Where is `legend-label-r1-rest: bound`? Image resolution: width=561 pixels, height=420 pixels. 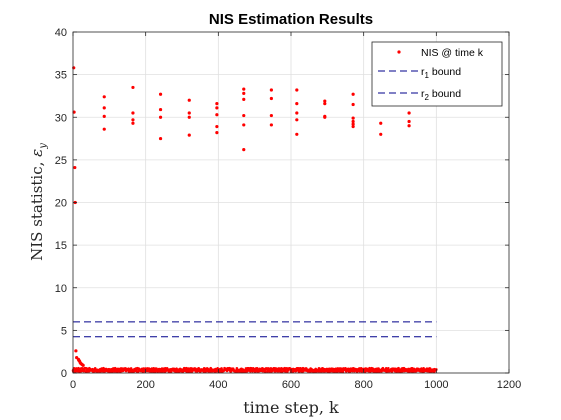
legend-label-r1-rest: bound is located at coordinates (445, 72).